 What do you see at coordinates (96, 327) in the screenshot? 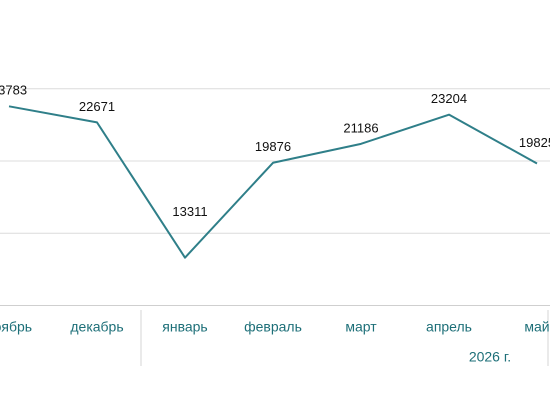
I see `x-tick-label: декабрь` at bounding box center [96, 327].